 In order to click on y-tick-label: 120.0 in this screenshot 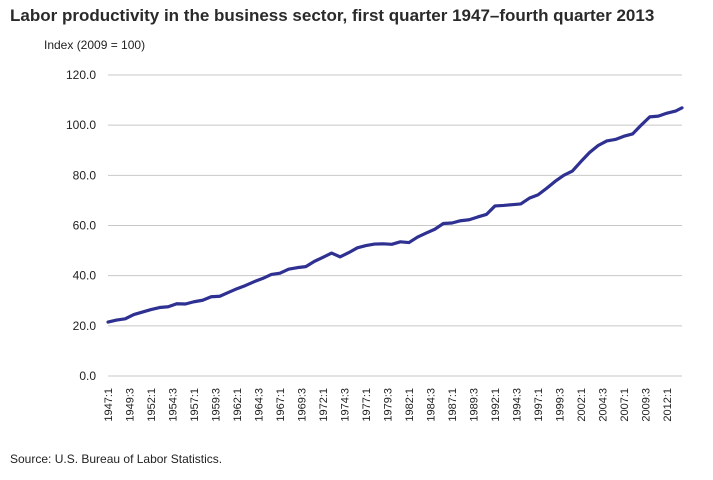, I will do `click(81, 75)`.